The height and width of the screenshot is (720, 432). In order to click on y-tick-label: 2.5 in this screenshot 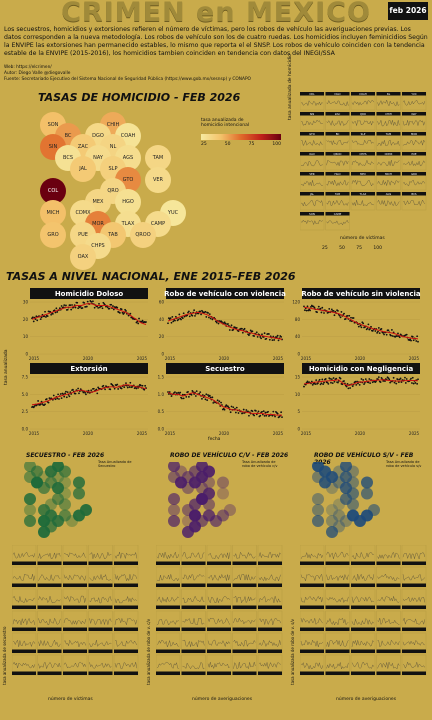, I will do `click(25, 411)`.